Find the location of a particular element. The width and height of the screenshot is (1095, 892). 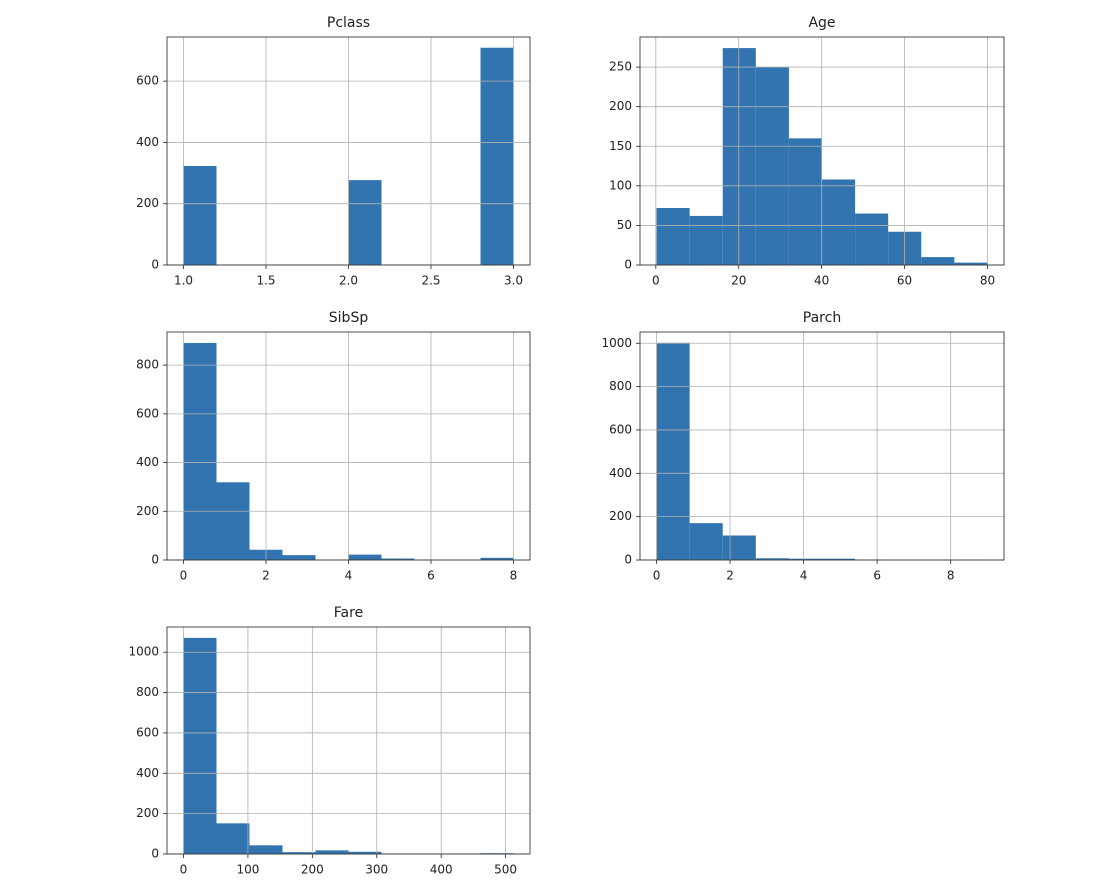

x-tick-label: 20 is located at coordinates (738, 281).